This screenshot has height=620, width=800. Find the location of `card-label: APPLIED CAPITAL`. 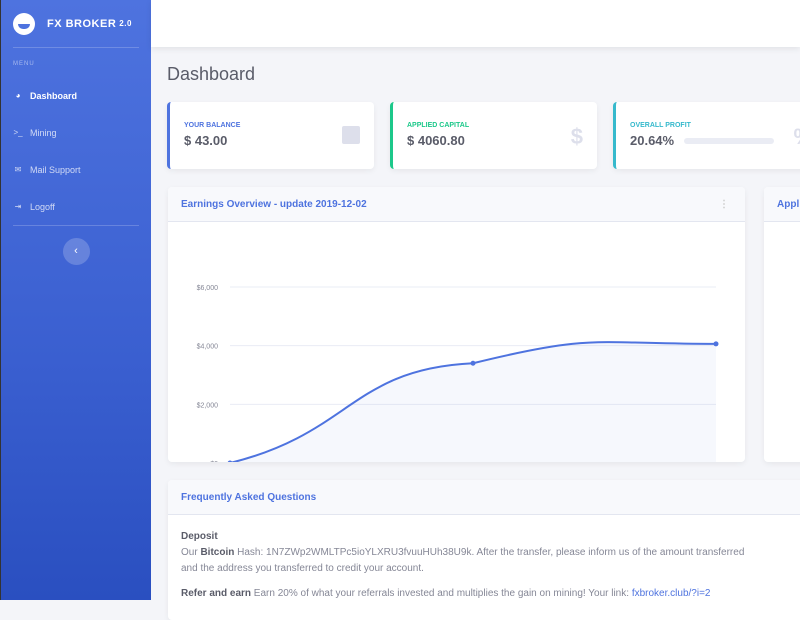

card-label: APPLIED CAPITAL is located at coordinates (438, 125).